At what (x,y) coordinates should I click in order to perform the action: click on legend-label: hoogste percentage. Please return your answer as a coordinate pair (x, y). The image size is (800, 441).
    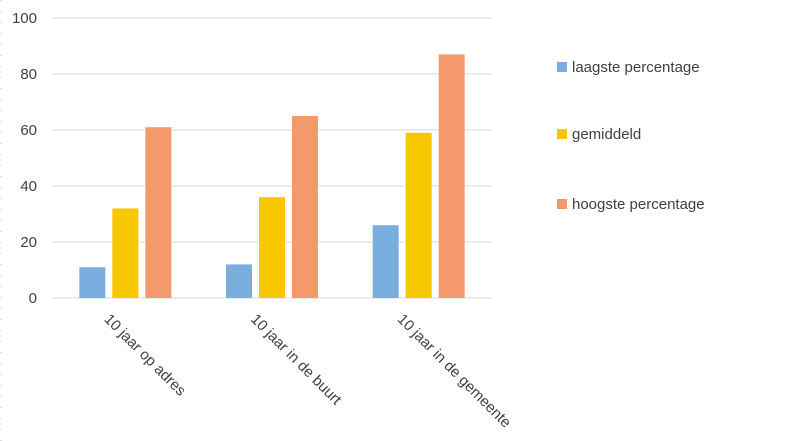
    Looking at the image, I should click on (638, 204).